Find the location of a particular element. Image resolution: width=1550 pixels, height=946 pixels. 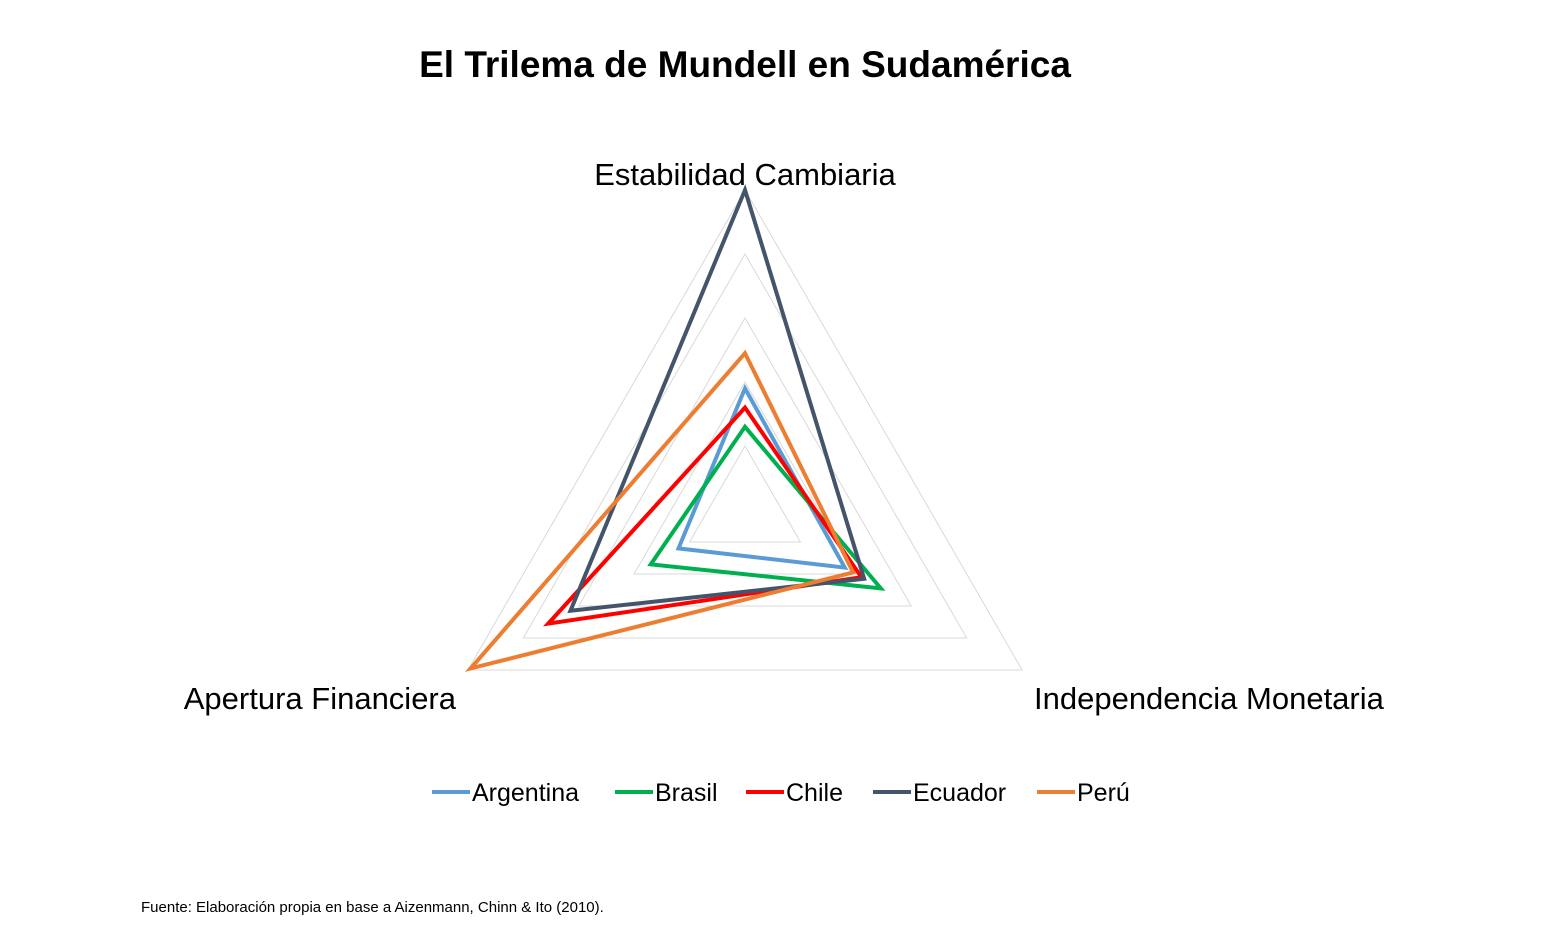

series-brasil is located at coordinates (766, 507).